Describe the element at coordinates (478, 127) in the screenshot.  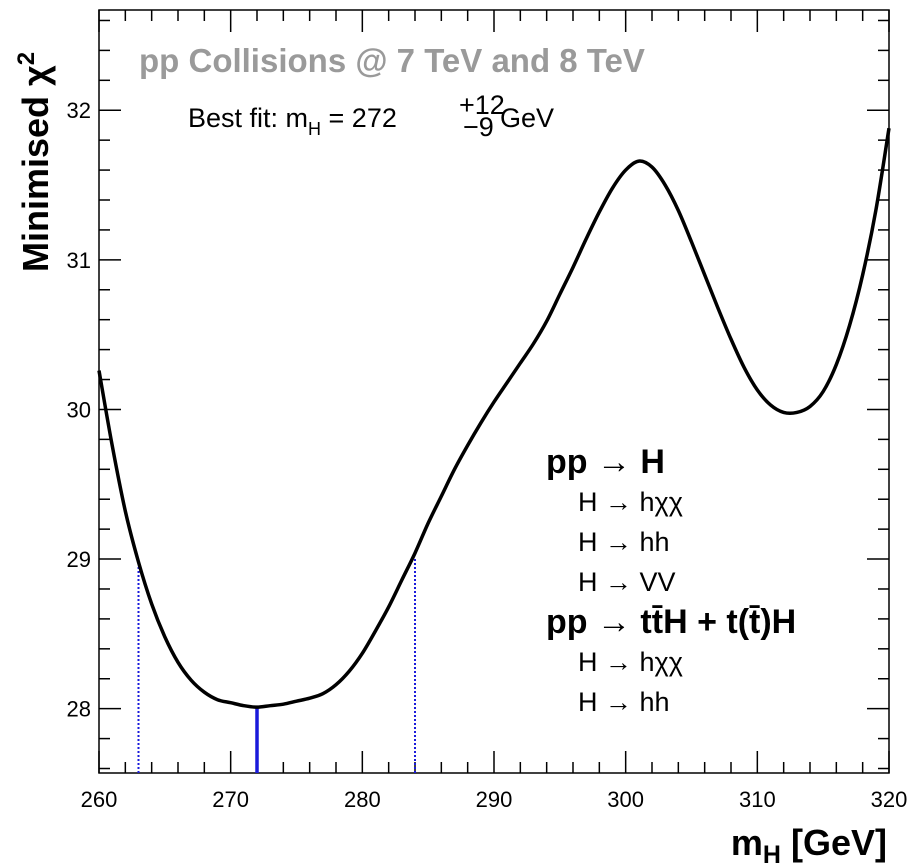
I see `best-fit-minus-error: −9` at that location.